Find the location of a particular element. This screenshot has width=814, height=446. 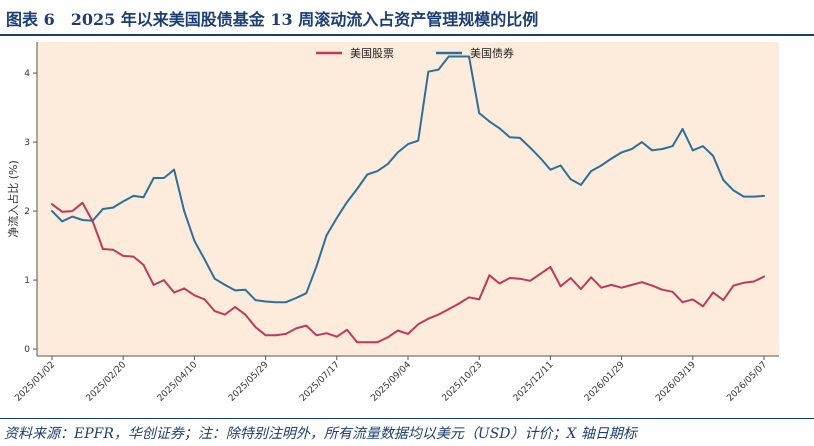

x-tick-label: 2025/10/23 is located at coordinates (463, 382).